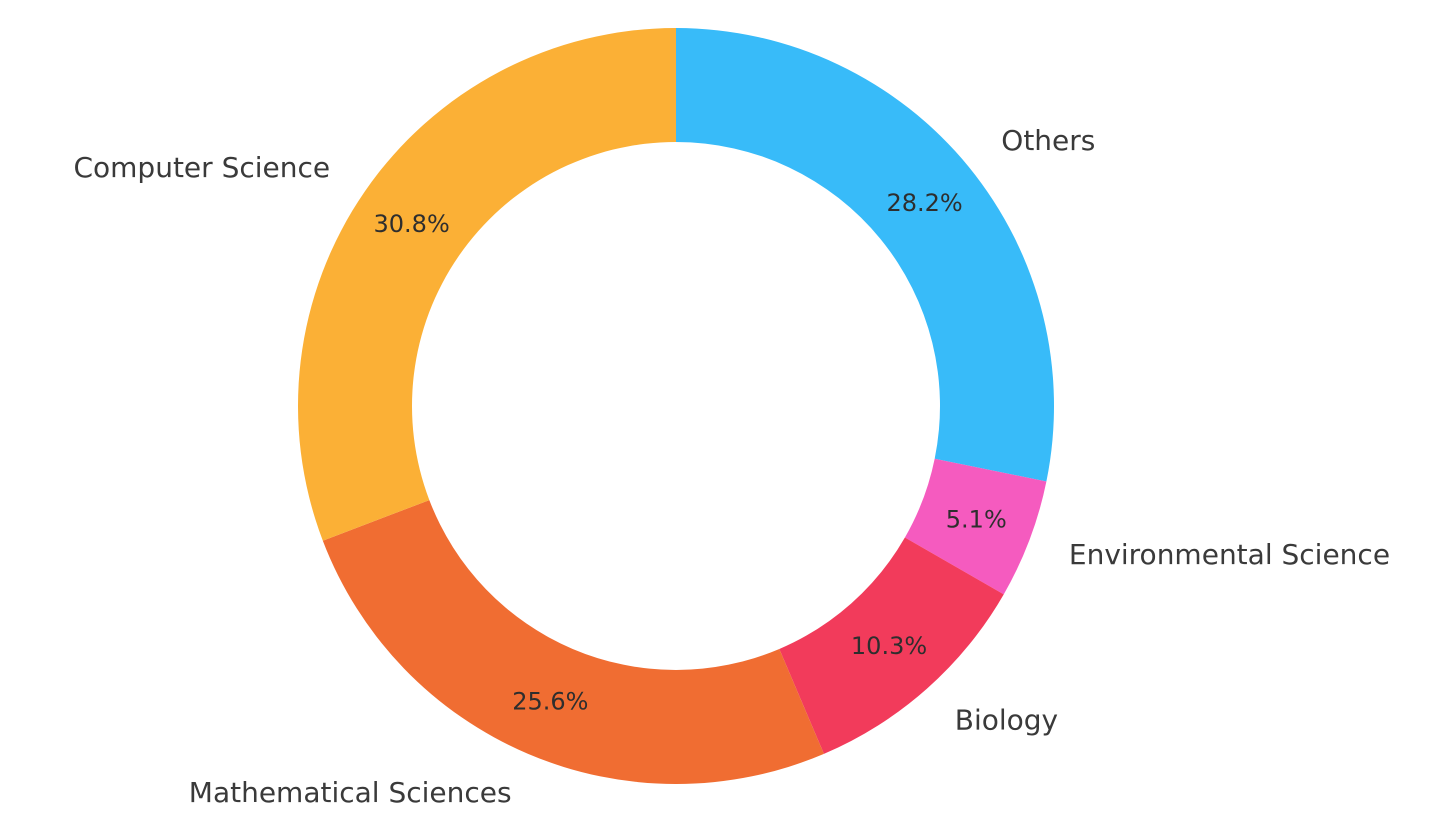 Image resolution: width=1456 pixels, height=832 pixels. I want to click on category-label-mathematical-sciences: Mathematical Sciences, so click(350, 792).